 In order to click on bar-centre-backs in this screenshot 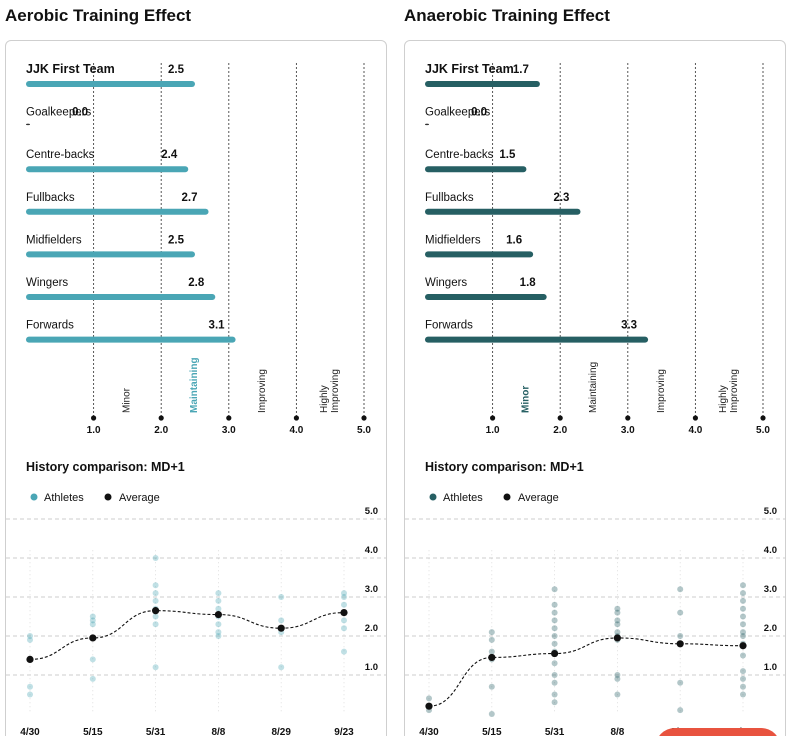, I will do `click(476, 169)`.